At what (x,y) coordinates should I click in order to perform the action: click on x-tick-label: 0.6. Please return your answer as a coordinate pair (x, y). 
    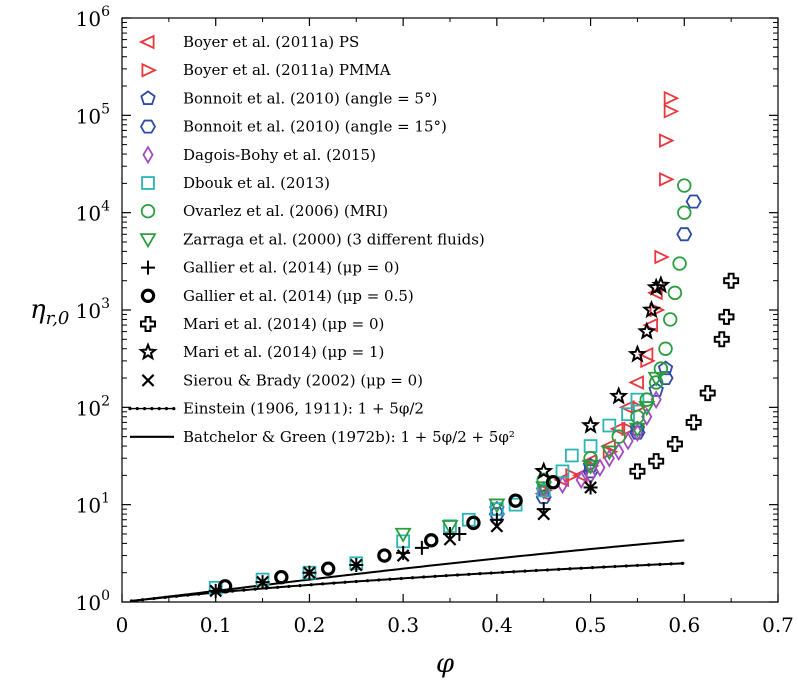
    Looking at the image, I should click on (684, 625).